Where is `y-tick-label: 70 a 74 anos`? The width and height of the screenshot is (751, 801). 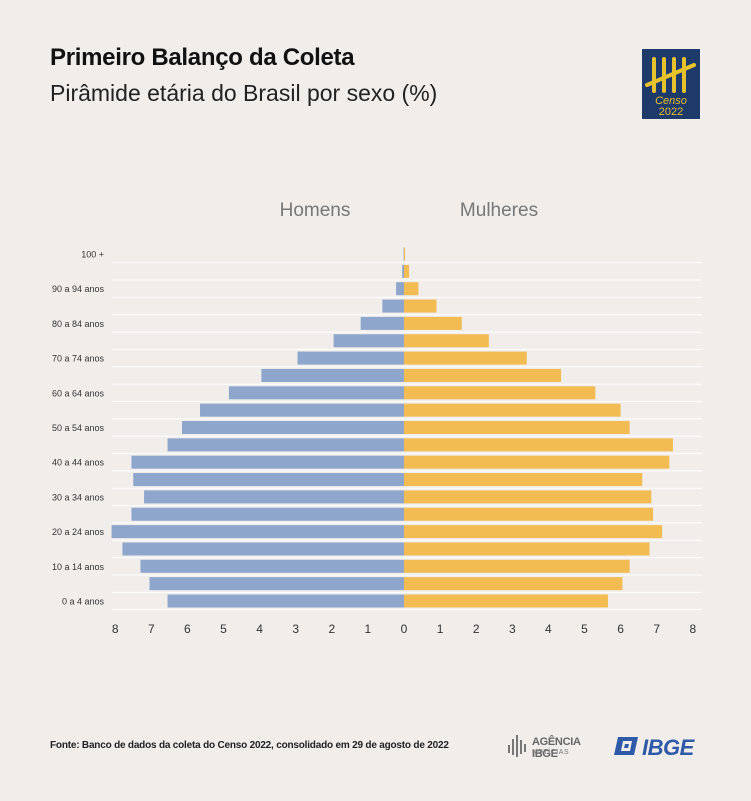 y-tick-label: 70 a 74 anos is located at coordinates (78, 359).